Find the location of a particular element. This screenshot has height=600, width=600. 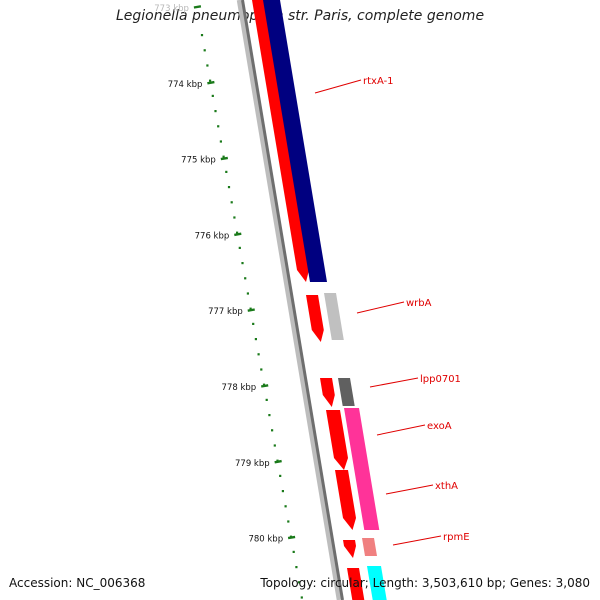

gene-arrow-rpmE is located at coordinates (369, 547).